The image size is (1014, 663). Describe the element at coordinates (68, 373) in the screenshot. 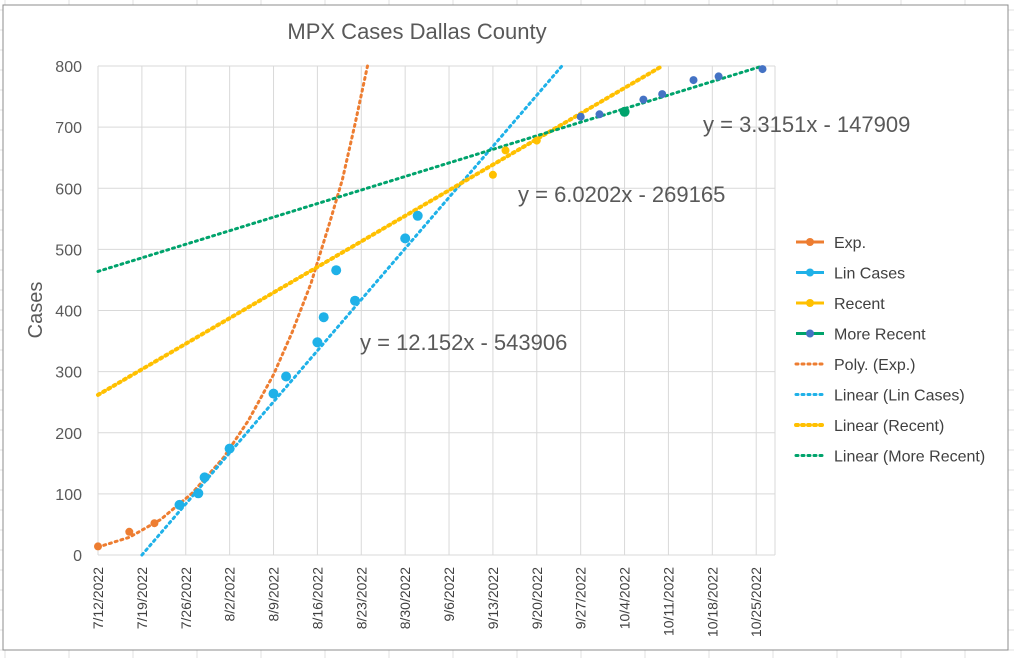

I see `y-tick-label: 300` at that location.